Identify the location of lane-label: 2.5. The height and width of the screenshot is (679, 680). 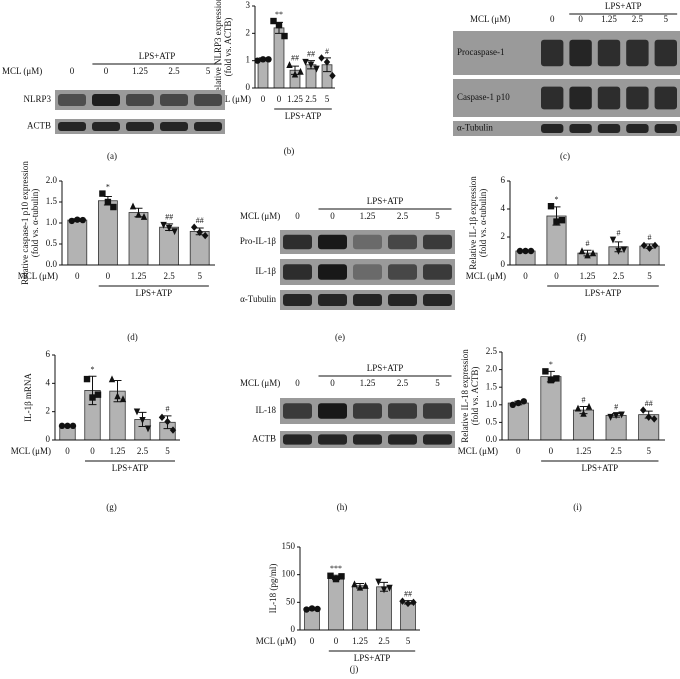
(174, 71).